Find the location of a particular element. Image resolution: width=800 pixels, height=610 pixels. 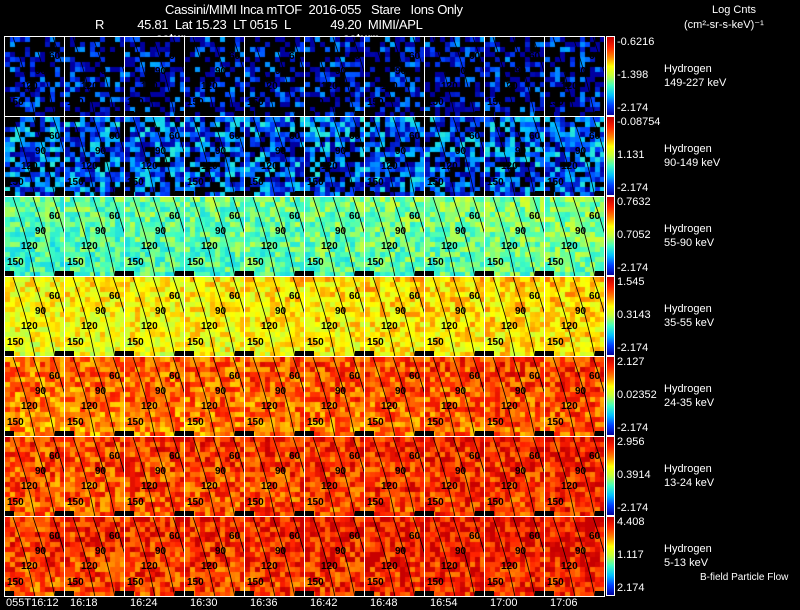

species-label: Hydrogen is located at coordinates (688, 229).